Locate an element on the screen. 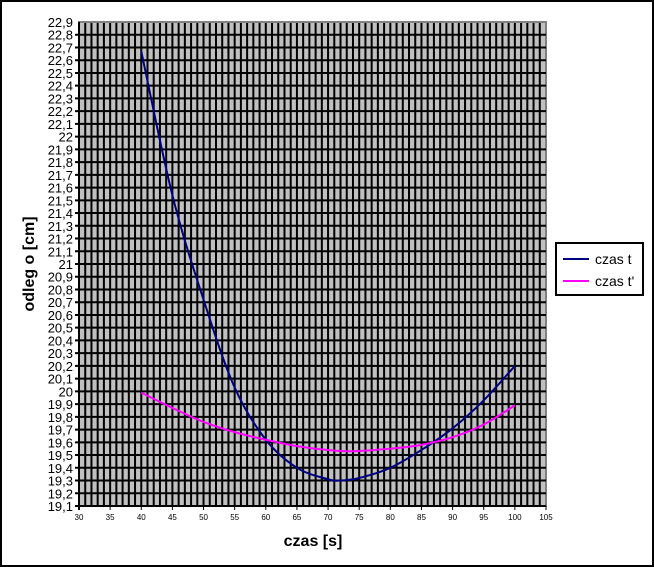 The height and width of the screenshot is (567, 654). series-line is located at coordinates (328, 422).